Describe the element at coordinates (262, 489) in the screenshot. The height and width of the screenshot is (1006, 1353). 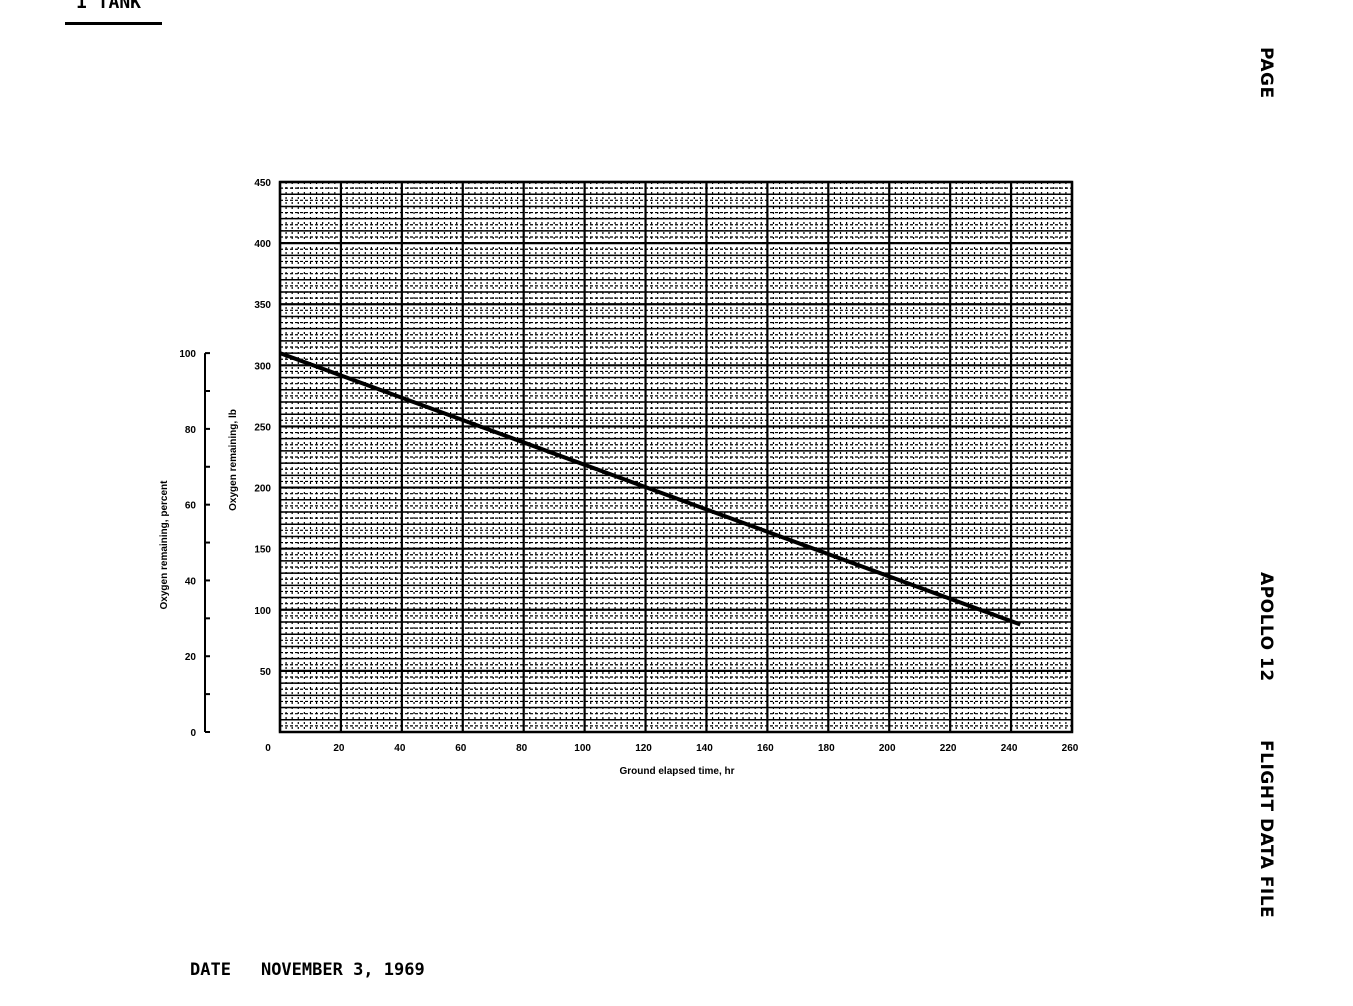
I see `y-tick-label: 200` at that location.